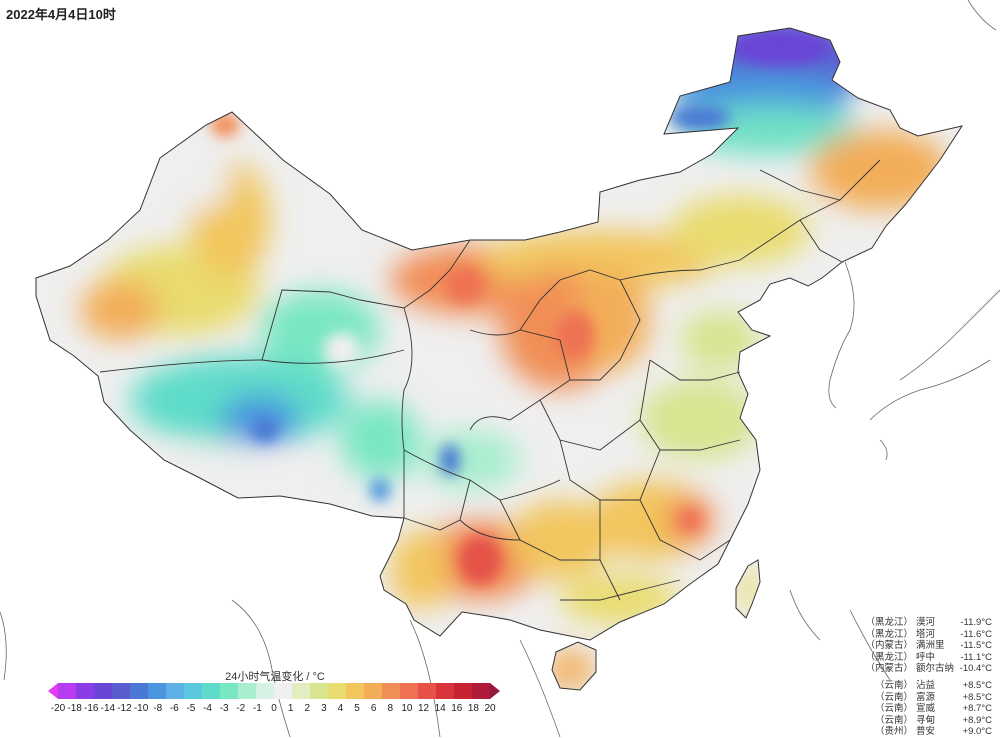 The width and height of the screenshot is (1000, 738). I want to click on legend-tick-label: 16, so click(457, 708).